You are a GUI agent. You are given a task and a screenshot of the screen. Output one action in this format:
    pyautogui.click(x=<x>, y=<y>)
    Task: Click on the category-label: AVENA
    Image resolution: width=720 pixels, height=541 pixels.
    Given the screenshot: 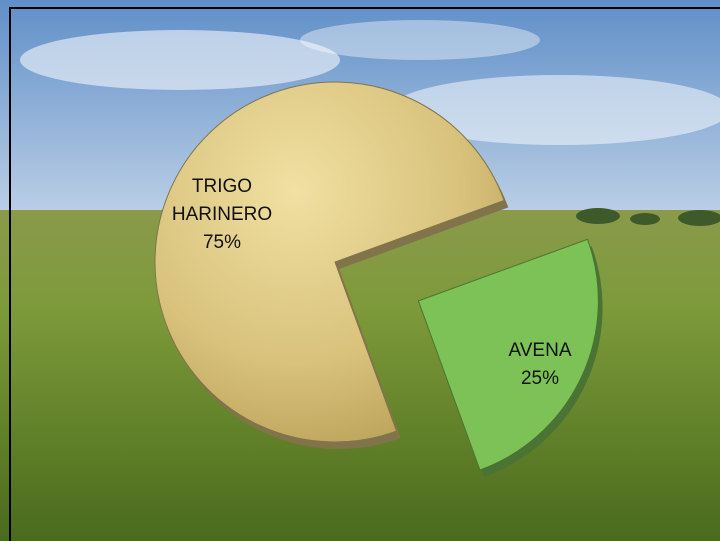 What is the action you would take?
    pyautogui.click(x=540, y=350)
    